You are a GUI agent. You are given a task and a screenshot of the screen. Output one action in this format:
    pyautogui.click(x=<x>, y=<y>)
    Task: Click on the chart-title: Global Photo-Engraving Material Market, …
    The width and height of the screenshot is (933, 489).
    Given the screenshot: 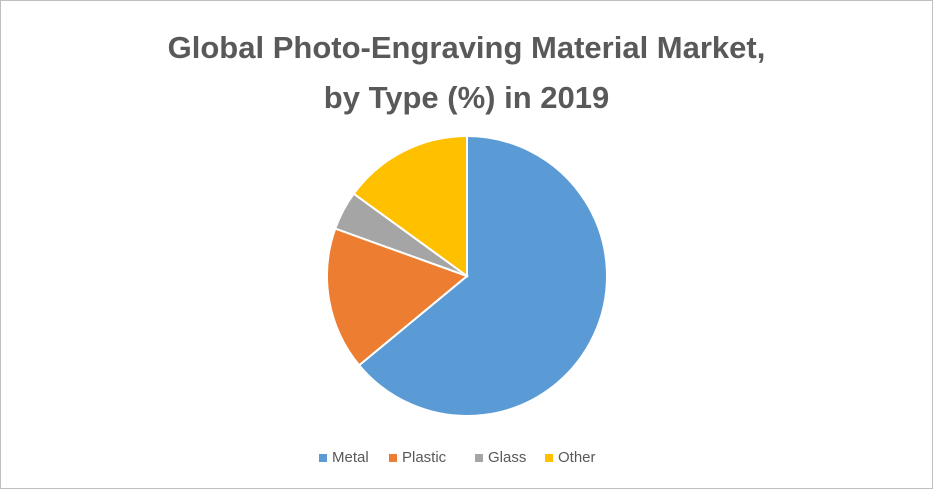 What is the action you would take?
    pyautogui.click(x=466, y=72)
    